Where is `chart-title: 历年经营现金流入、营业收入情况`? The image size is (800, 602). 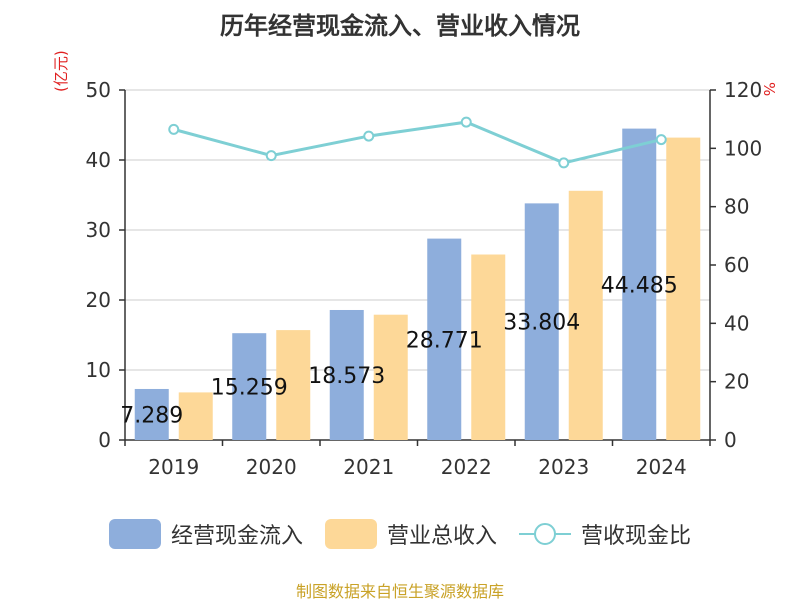
chart-title: 历年经营现金流入、营业收入情况 is located at coordinates (400, 26).